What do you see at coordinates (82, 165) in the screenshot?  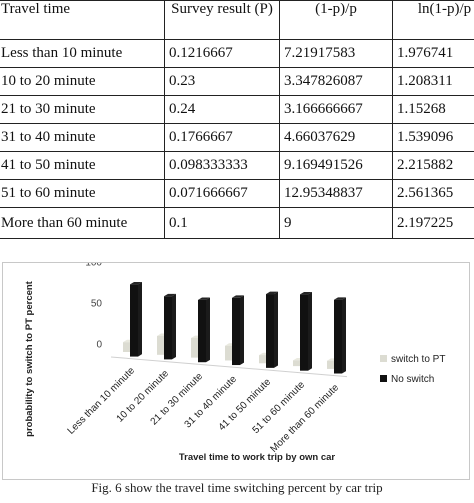 I see `table-cell: 41 to 50 minute` at bounding box center [82, 165].